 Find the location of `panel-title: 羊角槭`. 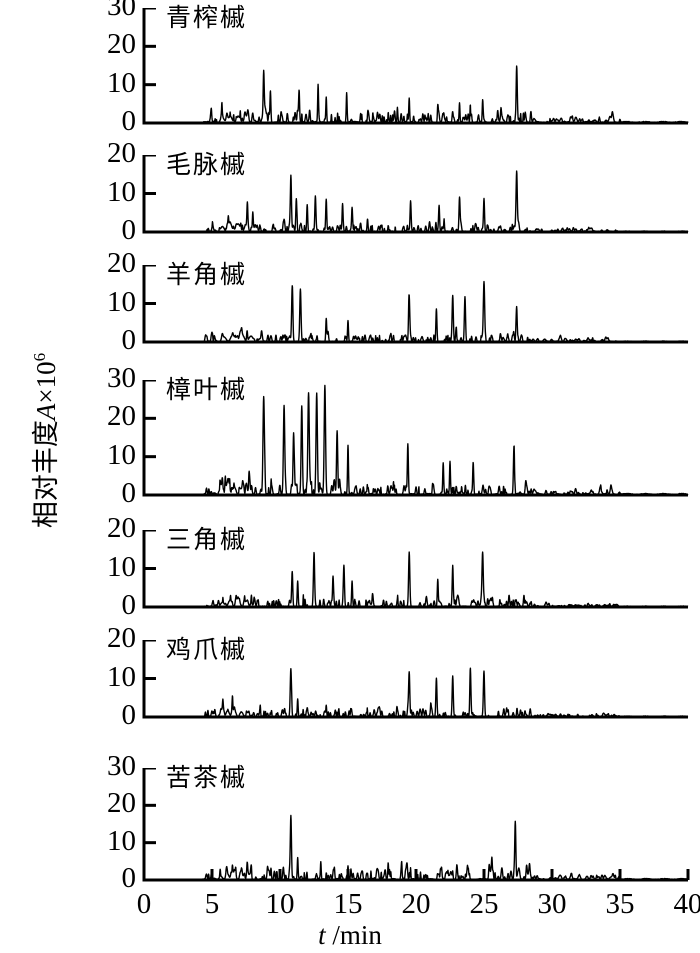

panel-title: 羊角槭 is located at coordinates (207, 274).